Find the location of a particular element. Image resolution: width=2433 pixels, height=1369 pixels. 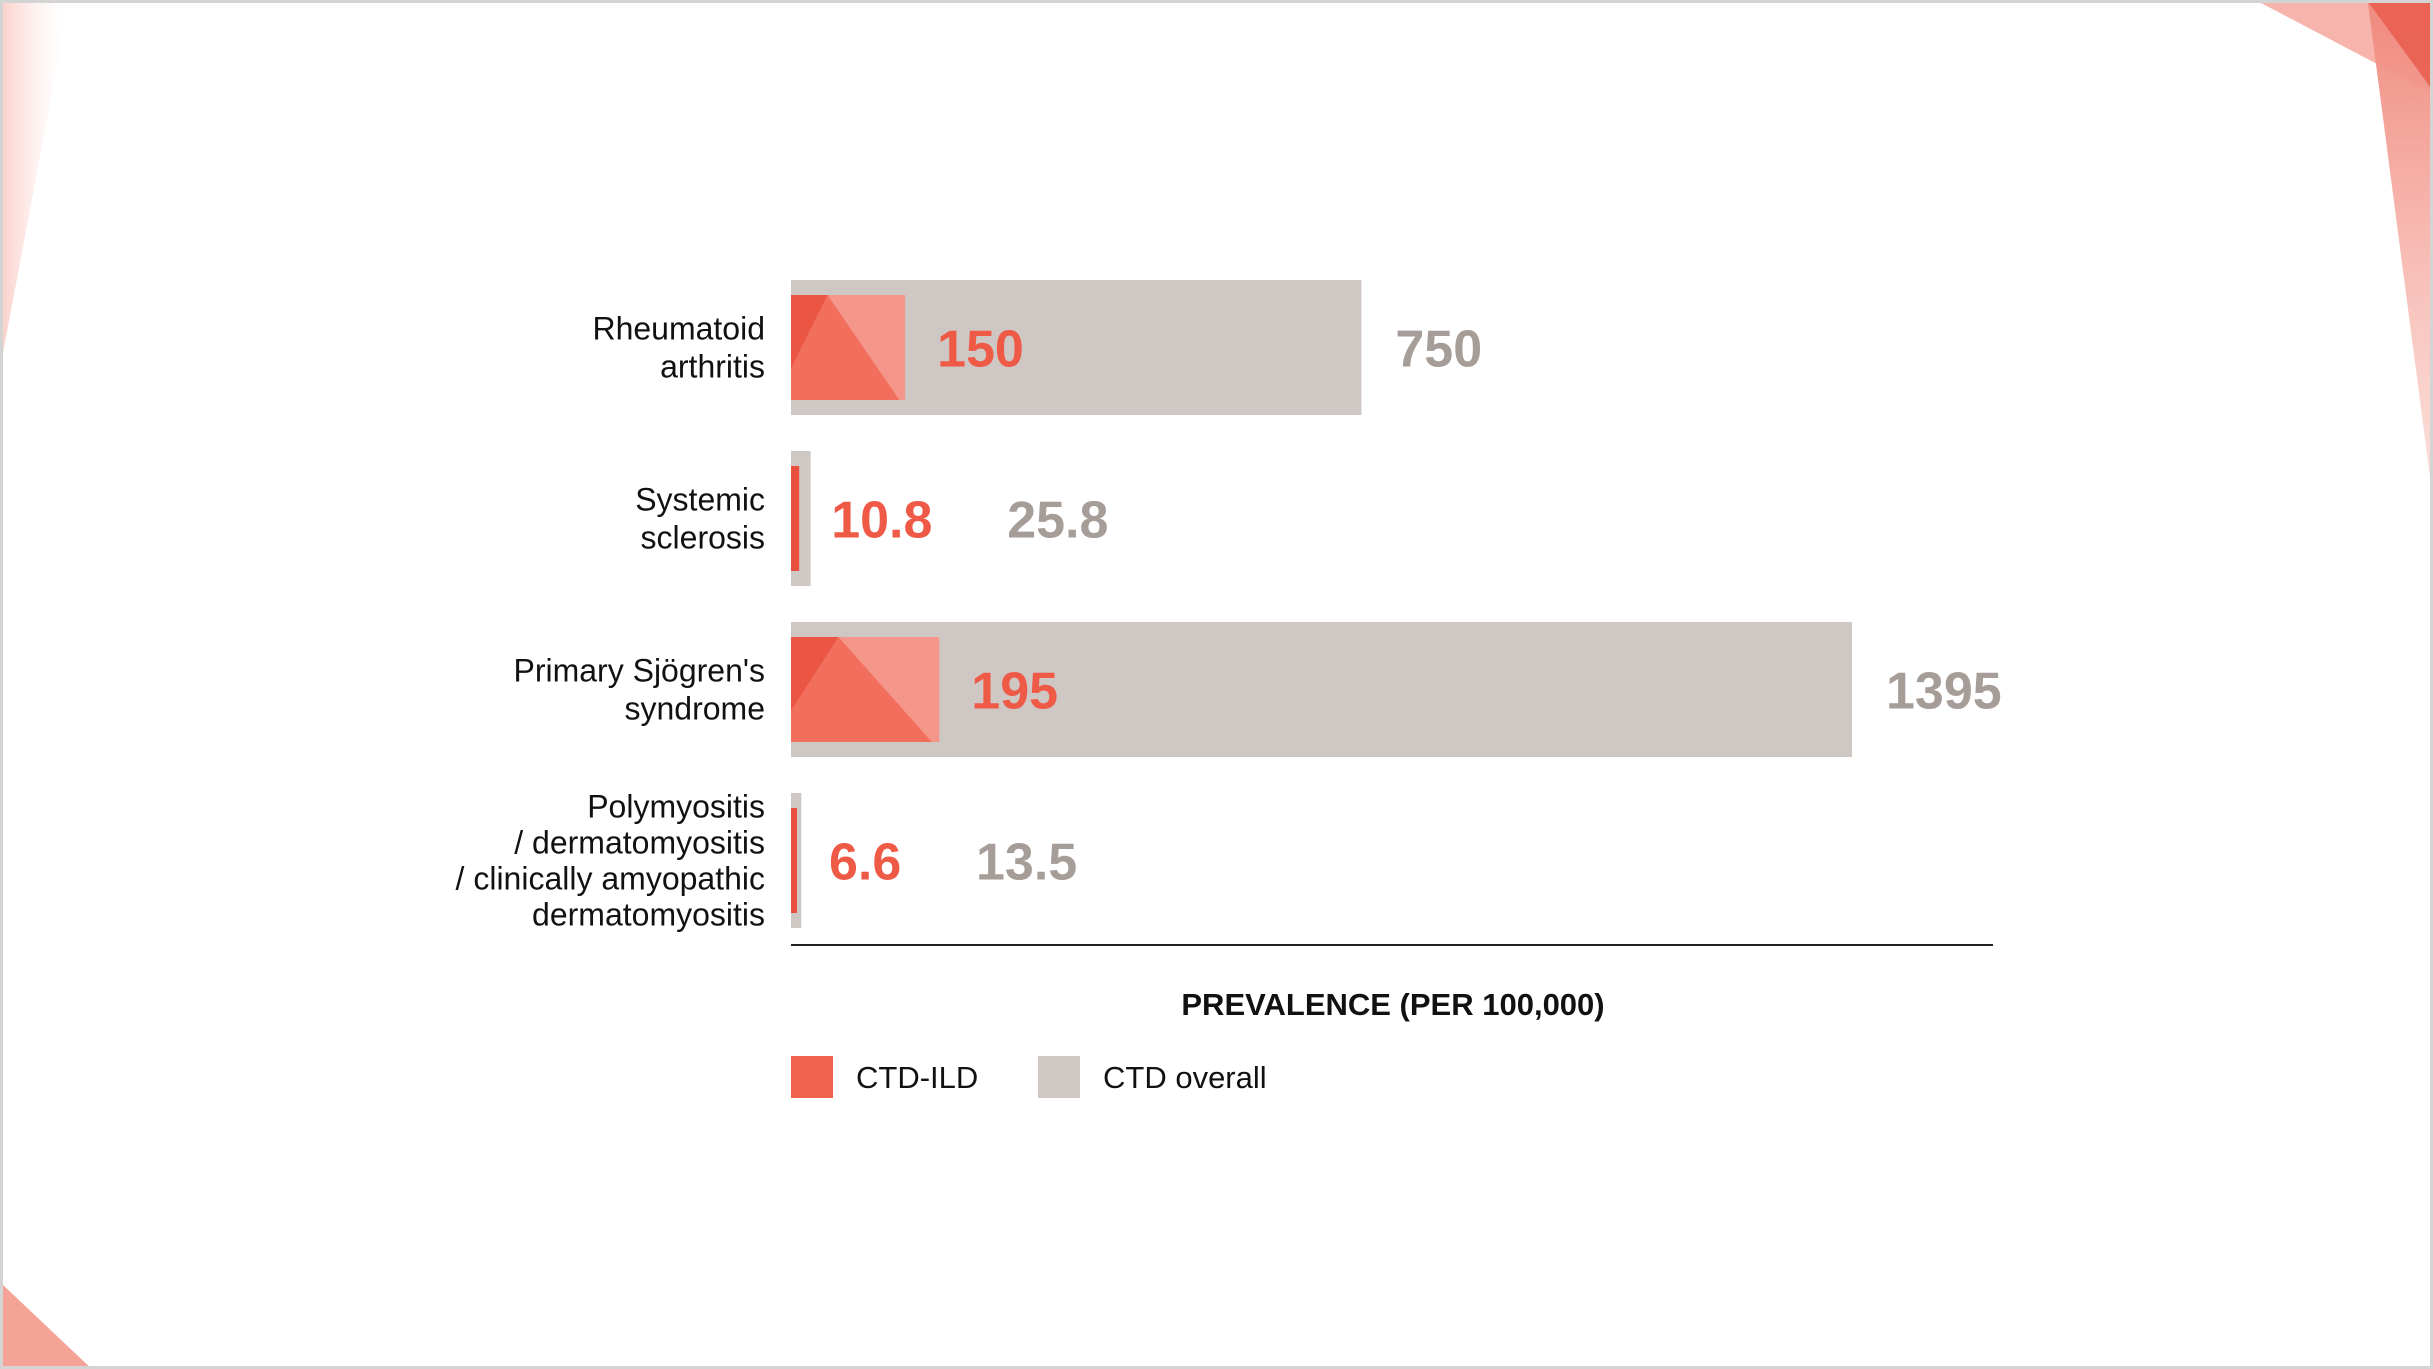

category-label: Primary Sjögren's is located at coordinates (639, 671).